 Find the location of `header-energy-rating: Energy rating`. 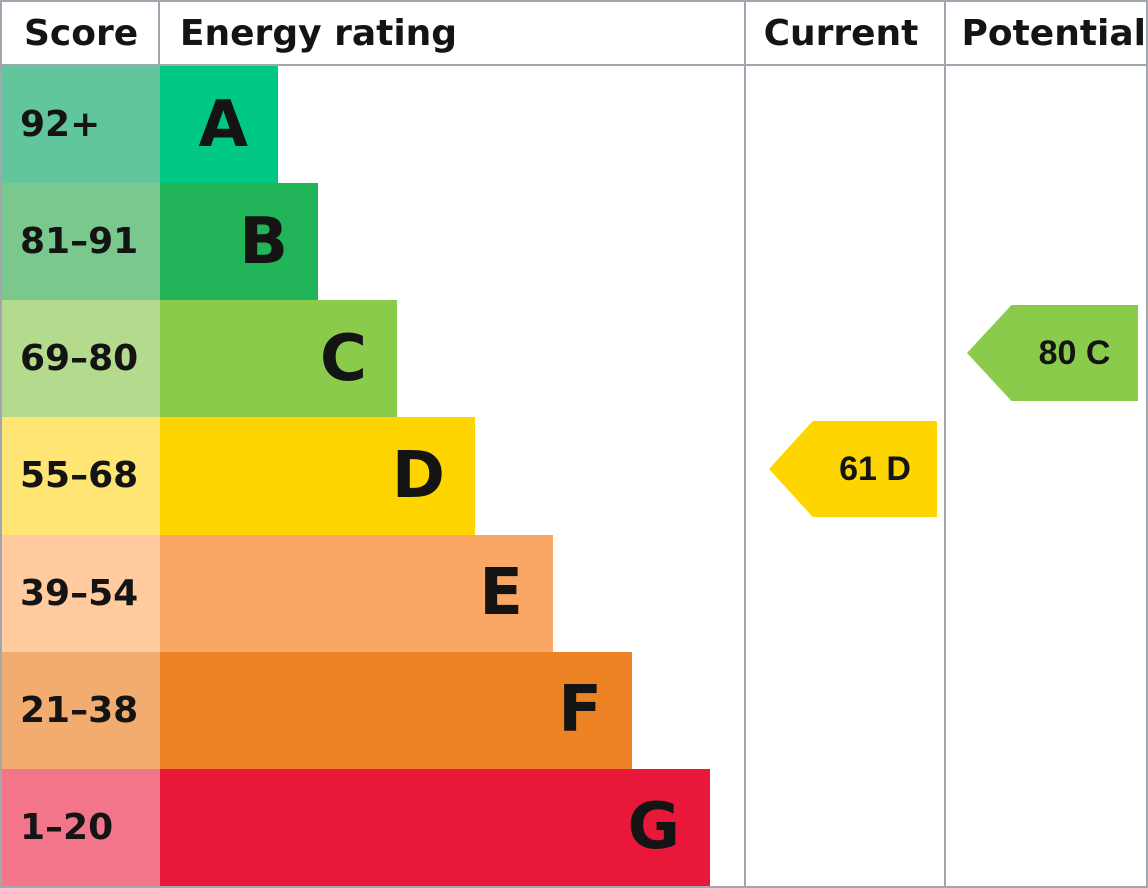

header-energy-rating: Energy rating is located at coordinates (318, 33).